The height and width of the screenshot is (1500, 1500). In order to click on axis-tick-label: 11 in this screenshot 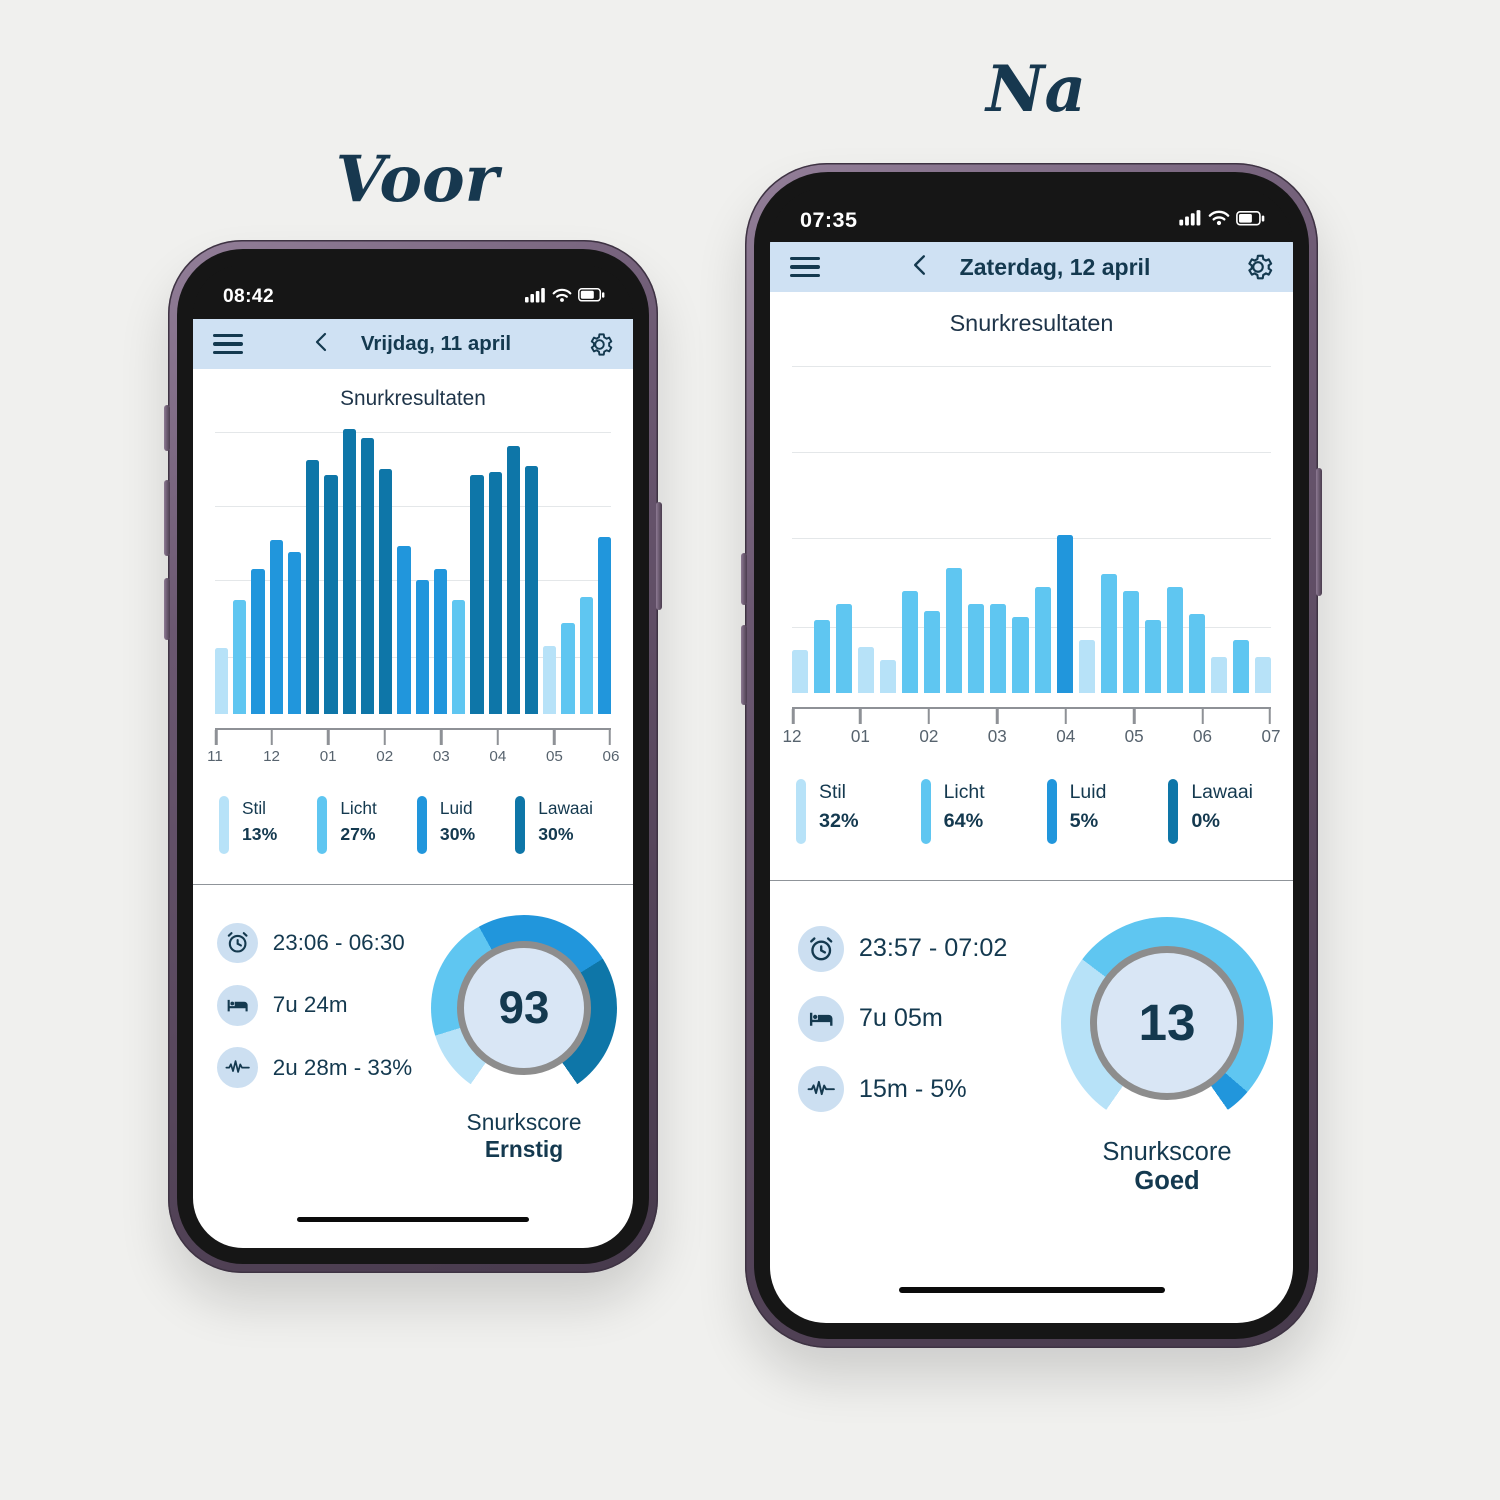, I will do `click(215, 756)`.